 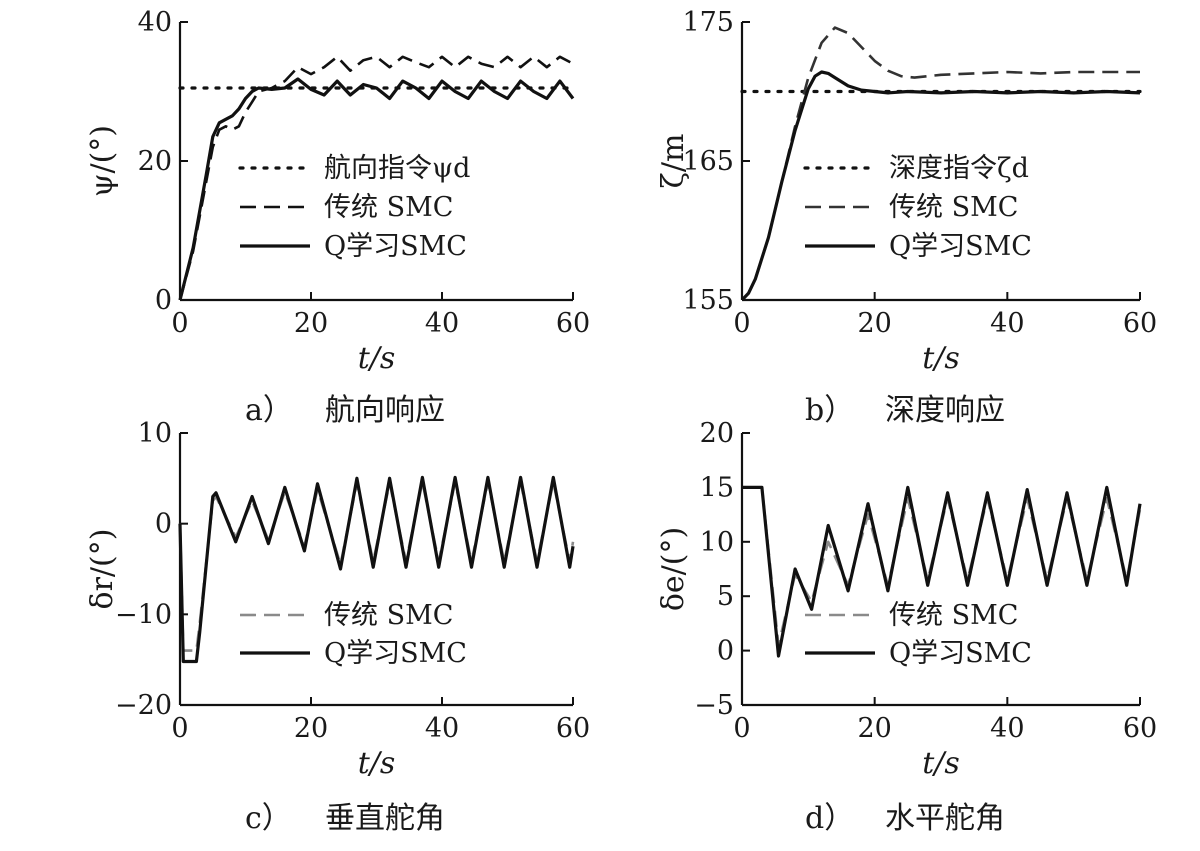 I want to click on y-tick-label: 15, so click(x=717, y=487).